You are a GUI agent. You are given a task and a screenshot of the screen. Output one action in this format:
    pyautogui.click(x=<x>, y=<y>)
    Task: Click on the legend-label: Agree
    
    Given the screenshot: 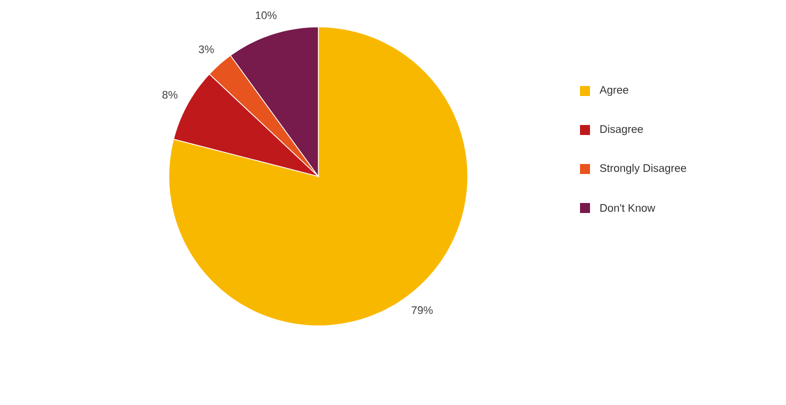 What is the action you would take?
    pyautogui.click(x=614, y=91)
    